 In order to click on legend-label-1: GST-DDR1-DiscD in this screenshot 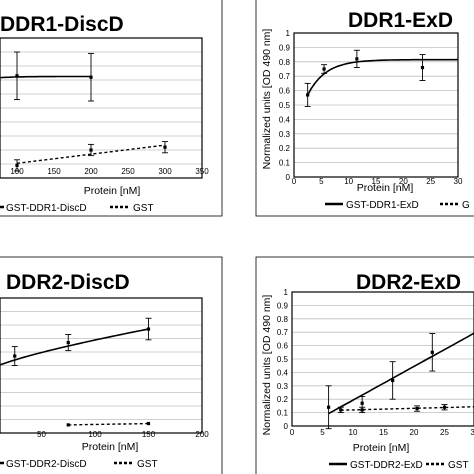, I will do `click(46, 208)`.